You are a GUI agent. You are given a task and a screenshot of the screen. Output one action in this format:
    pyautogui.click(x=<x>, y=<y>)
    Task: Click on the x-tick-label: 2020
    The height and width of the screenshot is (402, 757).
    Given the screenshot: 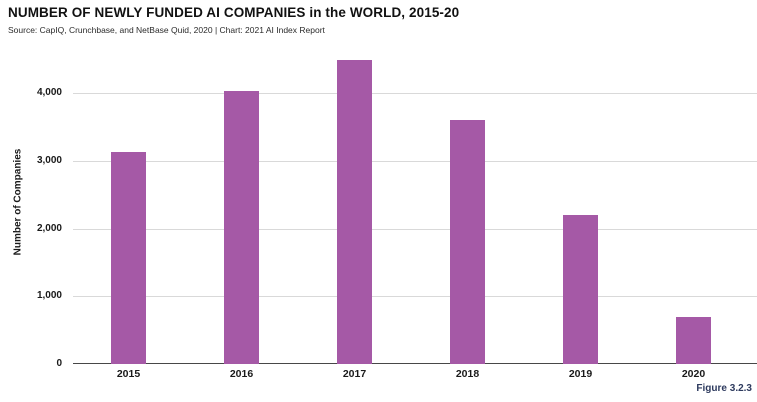 What is the action you would take?
    pyautogui.click(x=693, y=374)
    